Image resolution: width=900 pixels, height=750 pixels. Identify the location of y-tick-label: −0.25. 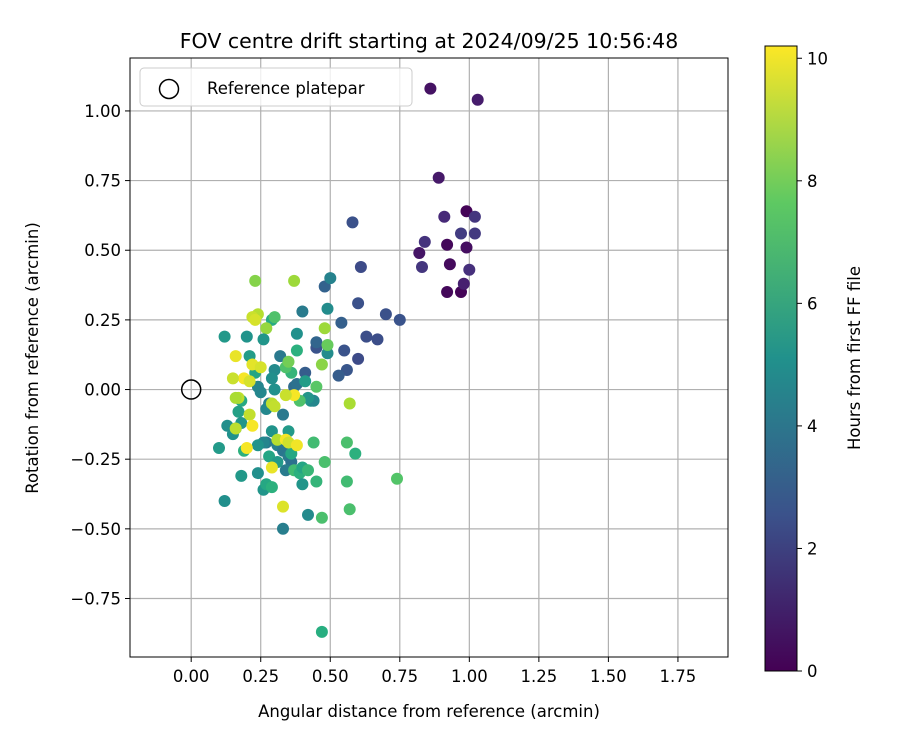
(95, 459).